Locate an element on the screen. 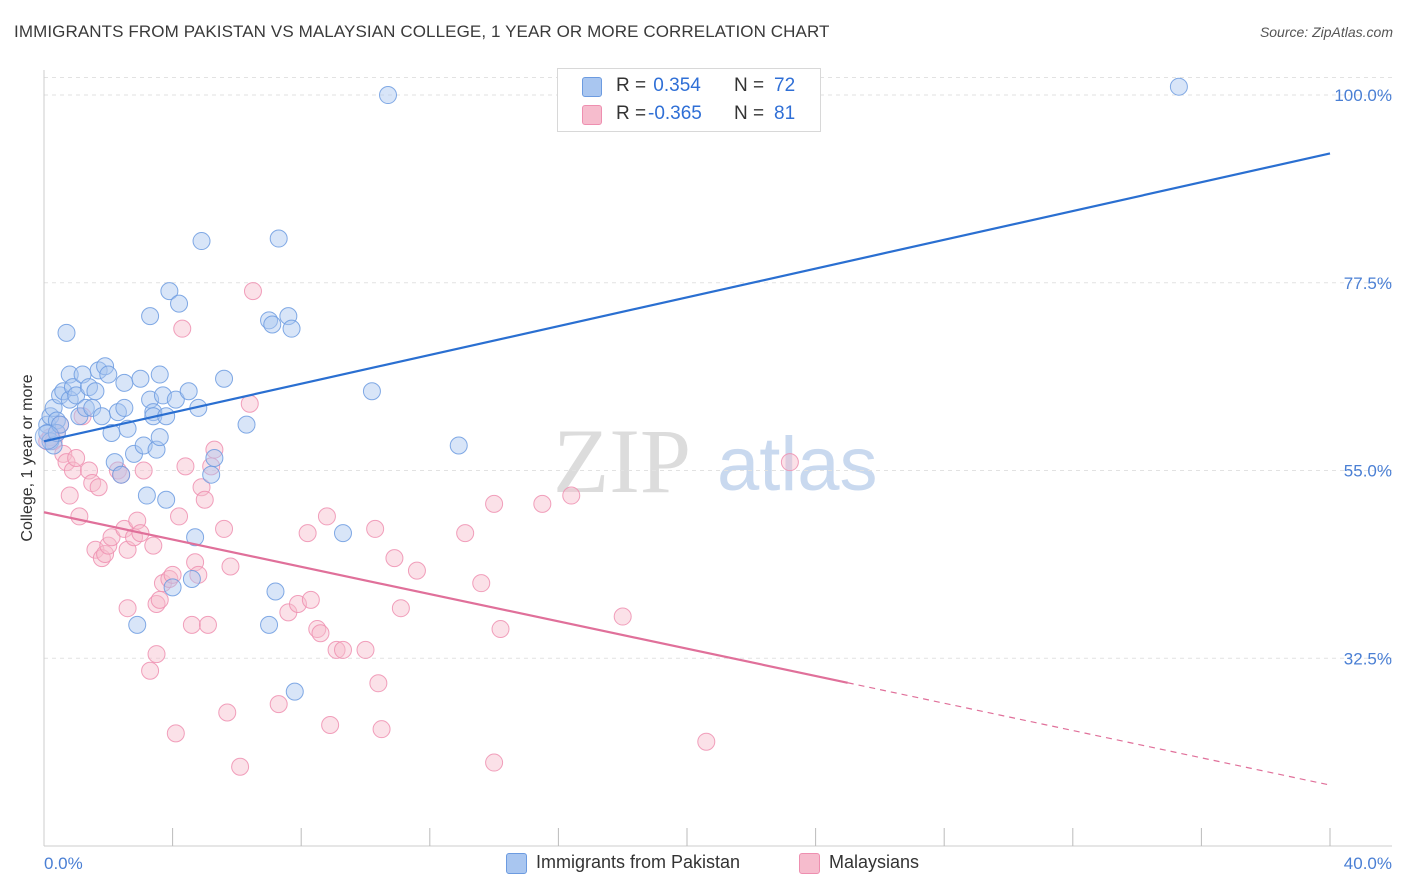 This screenshot has width=1406, height=892. correlation-legend: R = 0.354 N = 72 R = -0.365 N = 81 is located at coordinates (689, 100).